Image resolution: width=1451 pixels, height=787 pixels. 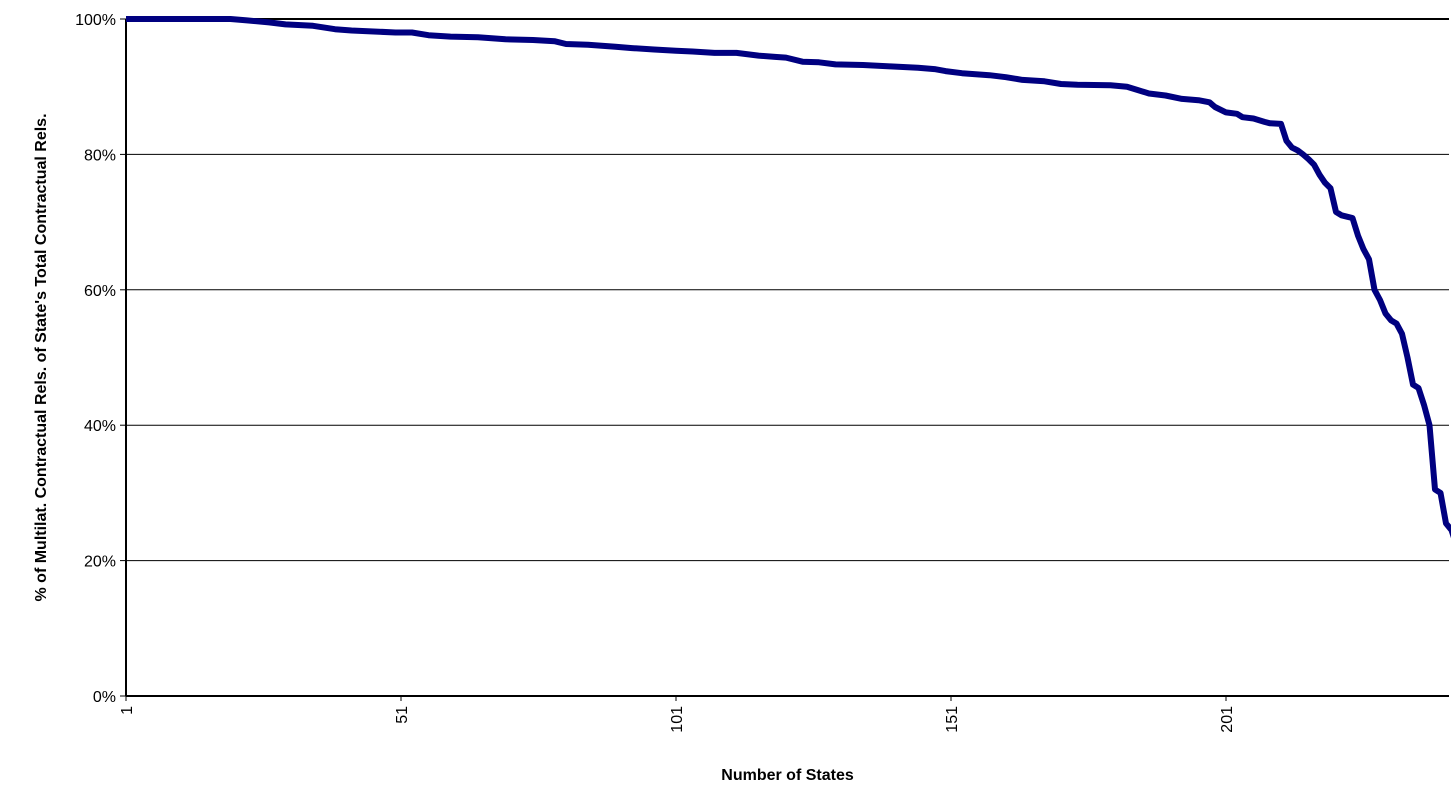 What do you see at coordinates (100, 562) in the screenshot?
I see `y-tick-label: 20%` at bounding box center [100, 562].